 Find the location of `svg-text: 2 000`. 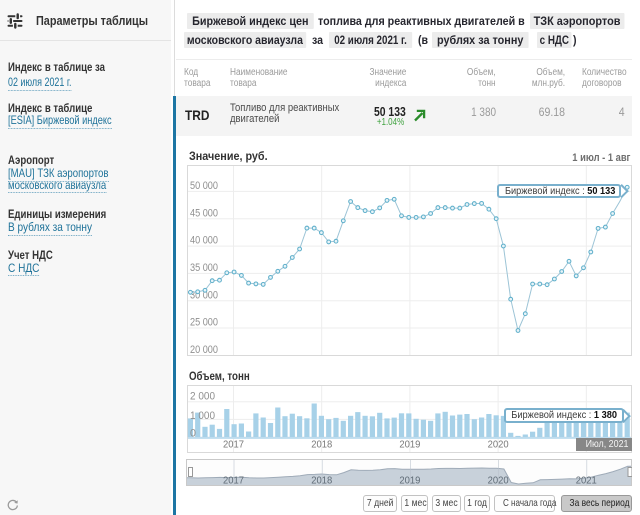

svg-text: 2 000 is located at coordinates (202, 397).